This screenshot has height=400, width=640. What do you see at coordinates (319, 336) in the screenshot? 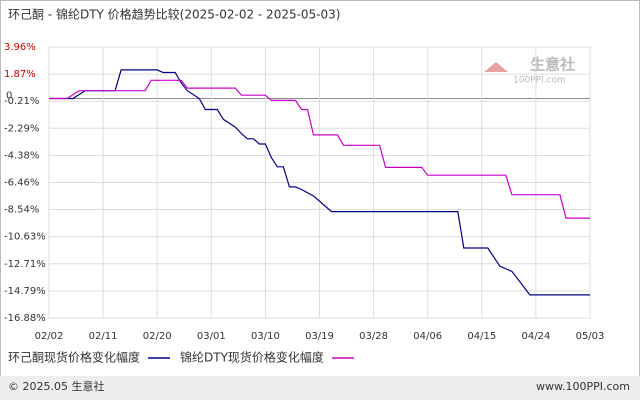
I see `x-tick-label: 03/19` at bounding box center [319, 336].